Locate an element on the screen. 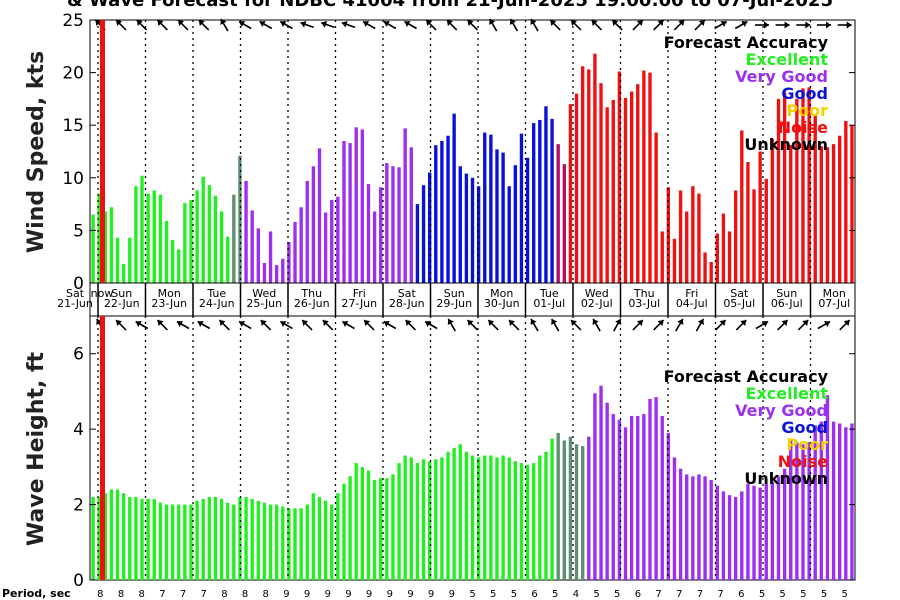 The height and width of the screenshot is (600, 900). wind-y-tick-label: 5 is located at coordinates (78, 231).